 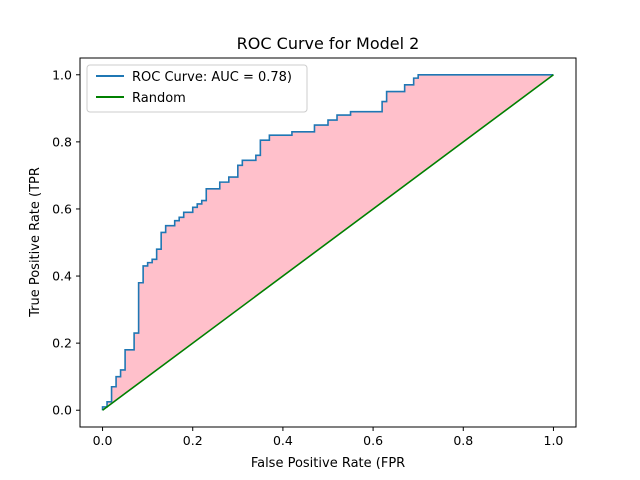 What do you see at coordinates (62, 410) in the screenshot?
I see `y-tick-label: 0.0` at bounding box center [62, 410].